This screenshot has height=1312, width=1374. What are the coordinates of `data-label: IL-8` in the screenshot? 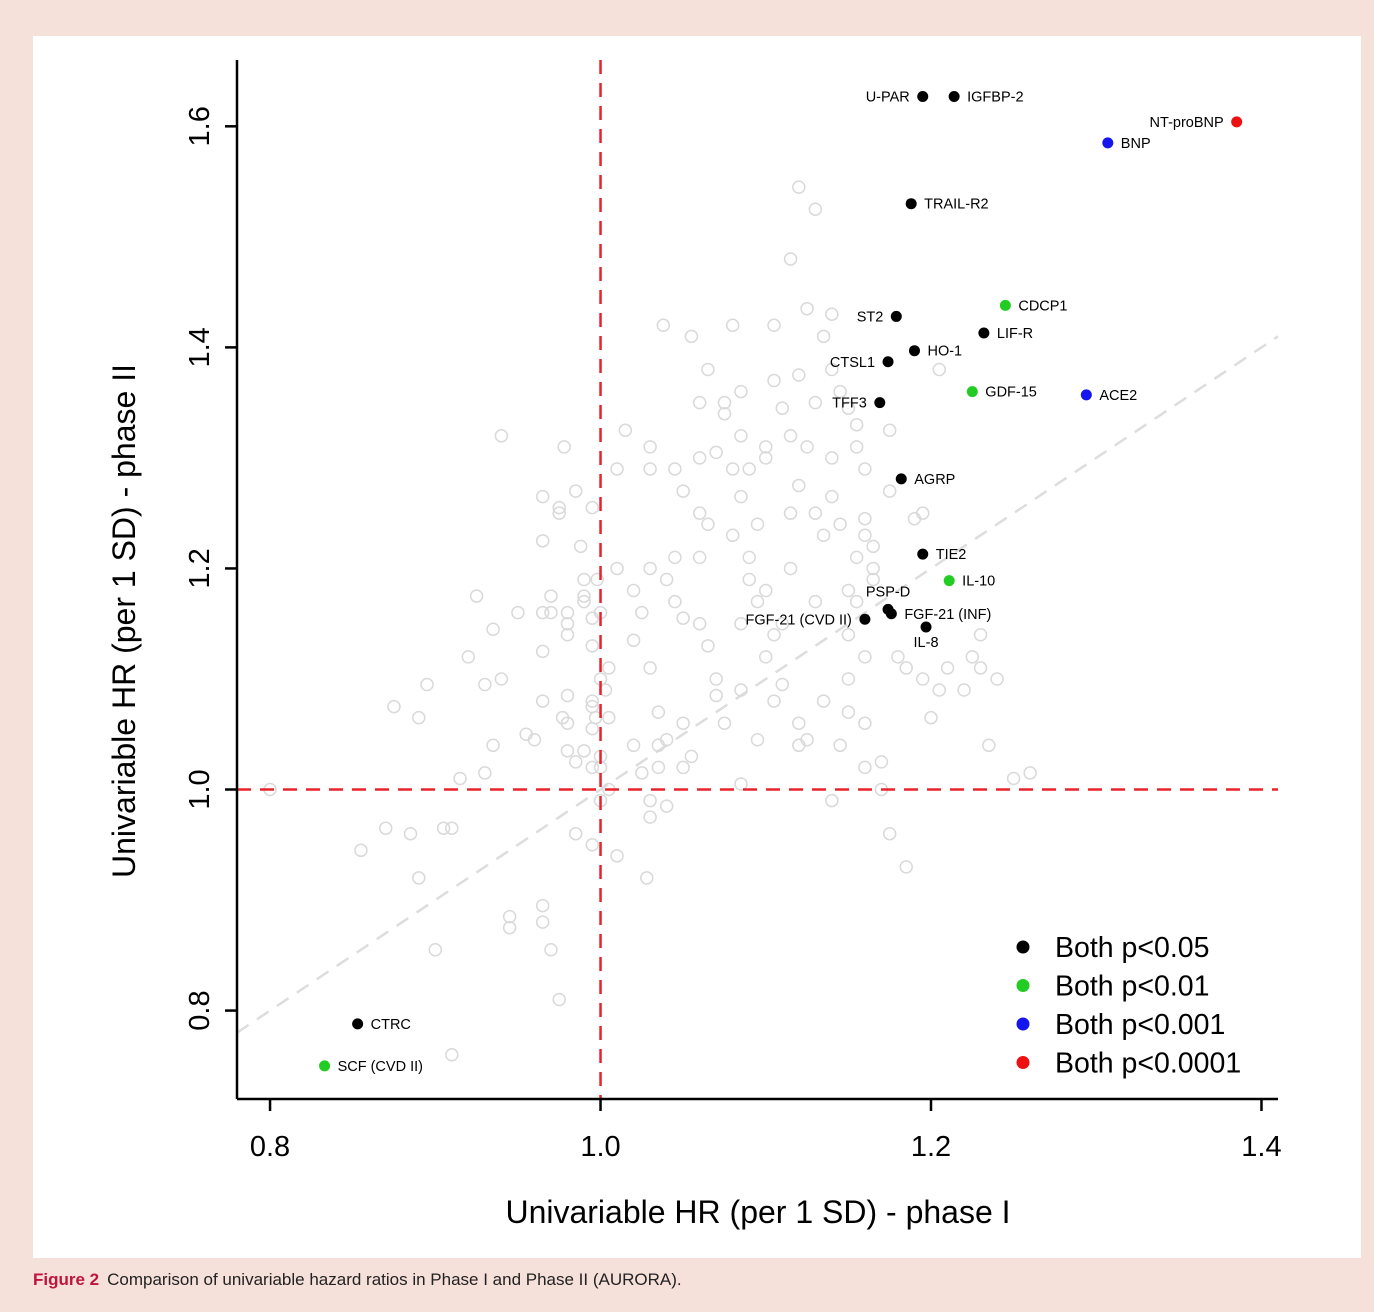 It's located at (926, 643).